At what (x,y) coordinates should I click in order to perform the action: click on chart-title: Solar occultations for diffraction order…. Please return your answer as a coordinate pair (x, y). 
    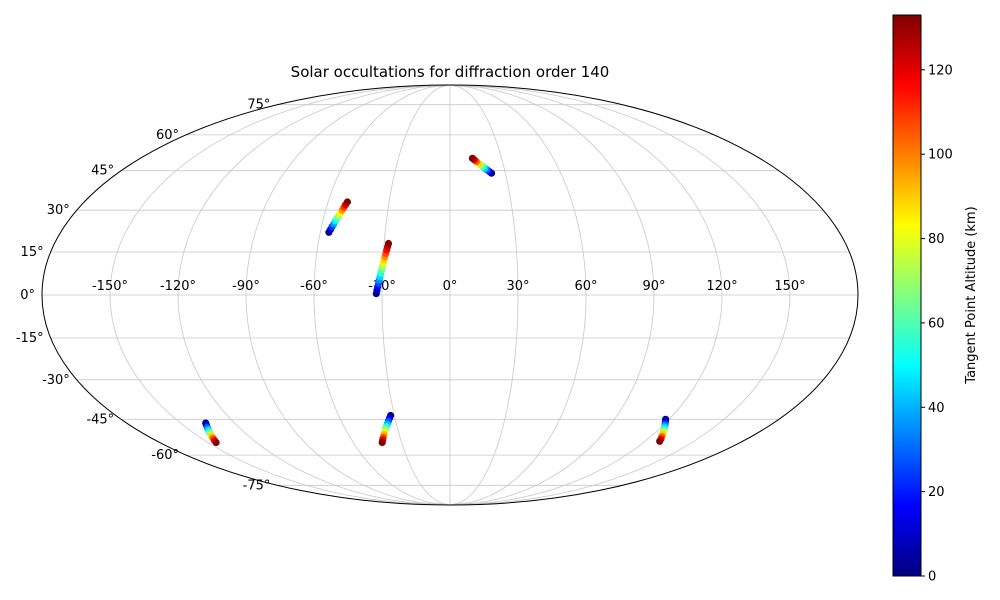
    Looking at the image, I should click on (450, 72).